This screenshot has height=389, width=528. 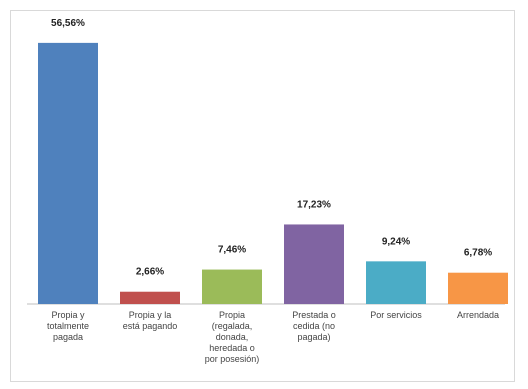 I want to click on value-label-1: 2,66%, so click(x=150, y=272).